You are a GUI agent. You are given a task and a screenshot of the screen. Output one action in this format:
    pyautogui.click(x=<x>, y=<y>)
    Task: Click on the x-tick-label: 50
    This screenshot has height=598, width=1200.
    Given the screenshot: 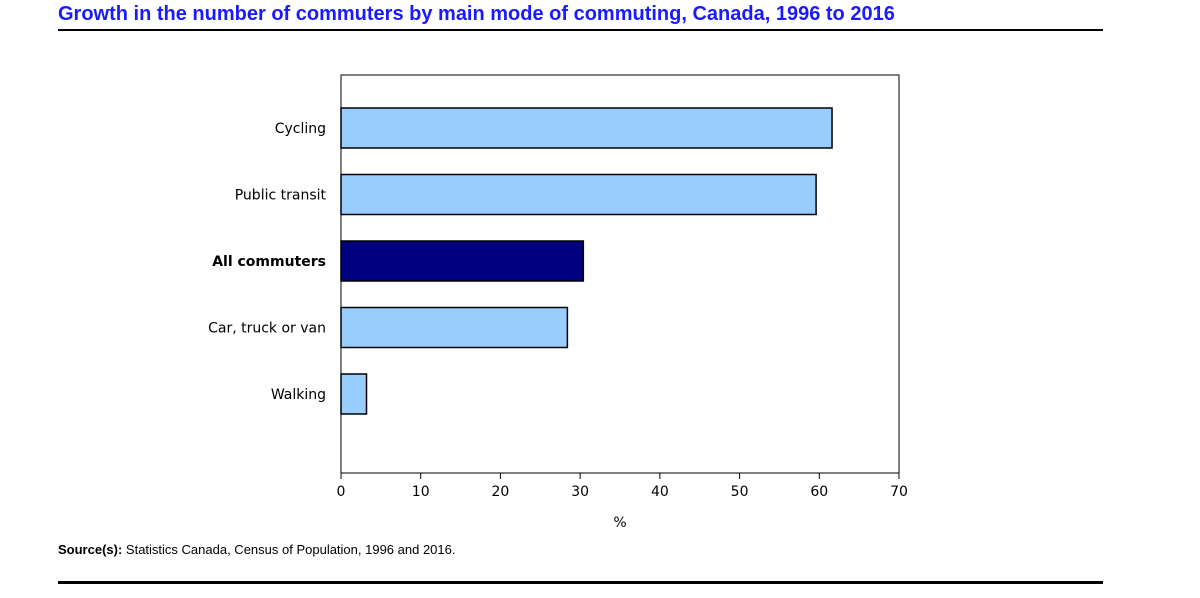 What is the action you would take?
    pyautogui.click(x=740, y=492)
    